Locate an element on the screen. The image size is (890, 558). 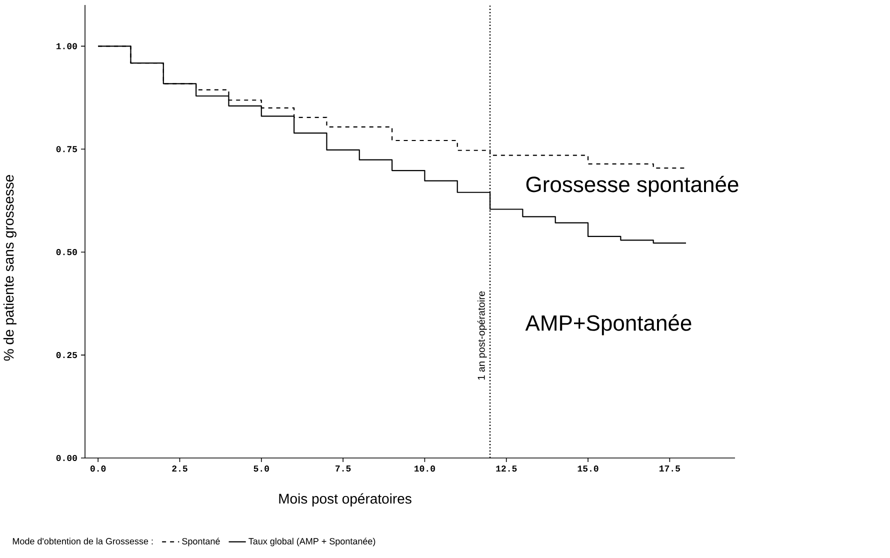
x-tick-label: 15.0 is located at coordinates (588, 469).